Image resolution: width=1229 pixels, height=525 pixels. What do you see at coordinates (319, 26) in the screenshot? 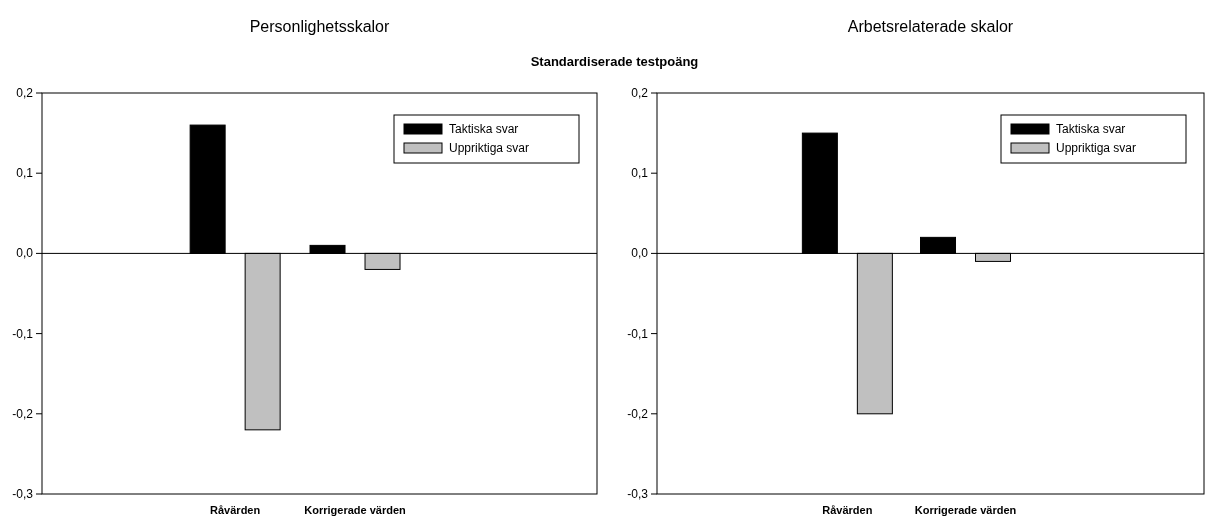
I see `chart-title: Personlighetsskalor` at bounding box center [319, 26].